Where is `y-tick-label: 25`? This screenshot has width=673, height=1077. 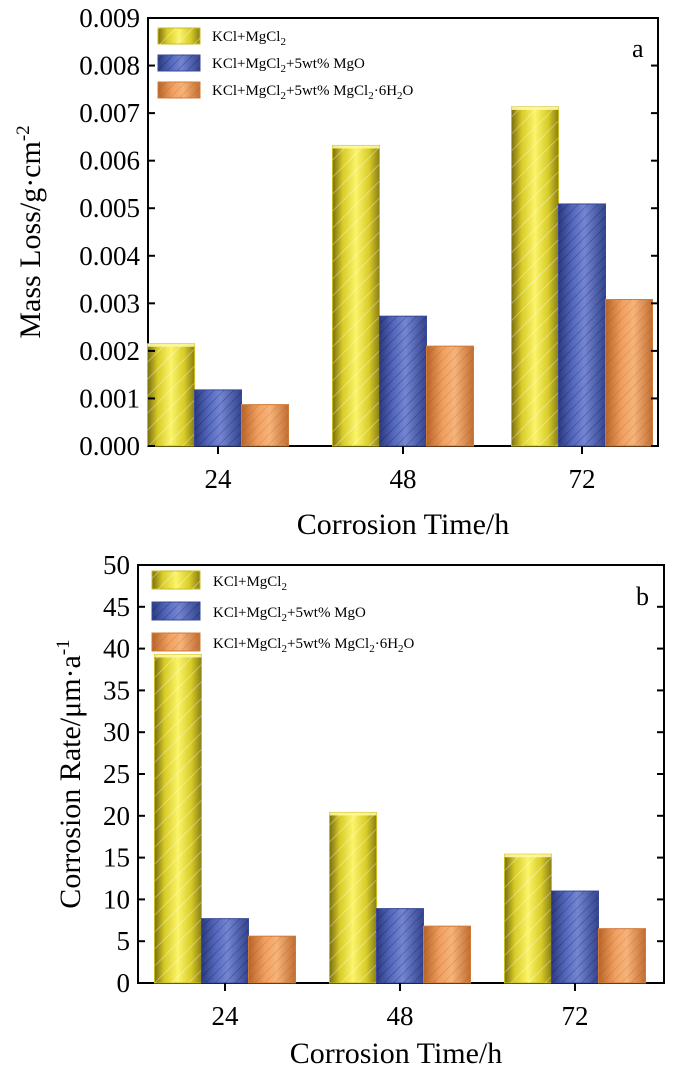 y-tick-label: 25 is located at coordinates (116, 774).